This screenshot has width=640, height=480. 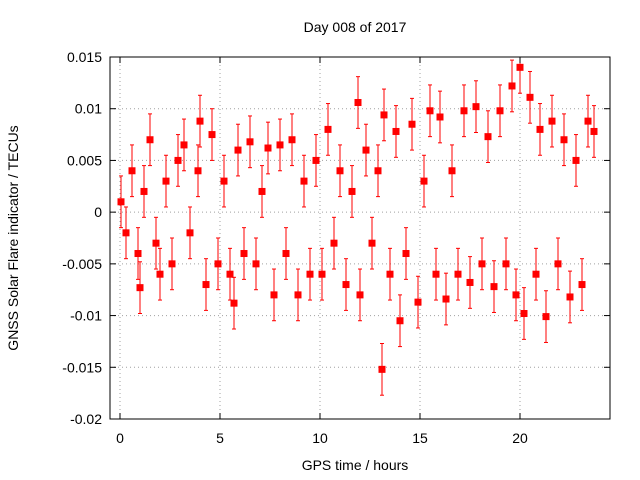 I want to click on x-axis-label: GPS time / hours, so click(x=355, y=465).